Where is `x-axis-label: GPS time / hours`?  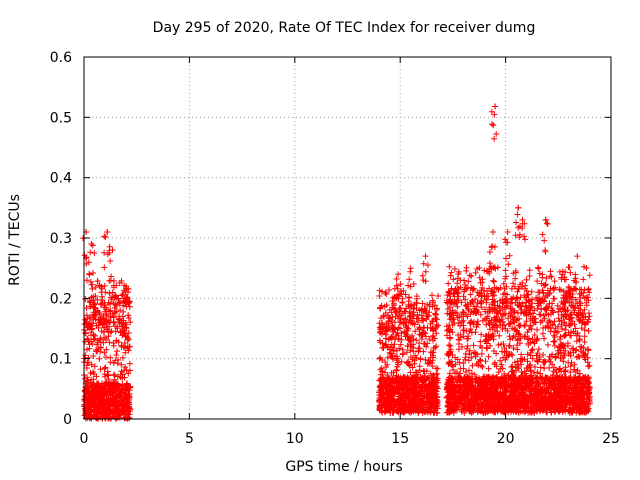 x-axis-label: GPS time / hours is located at coordinates (343, 467).